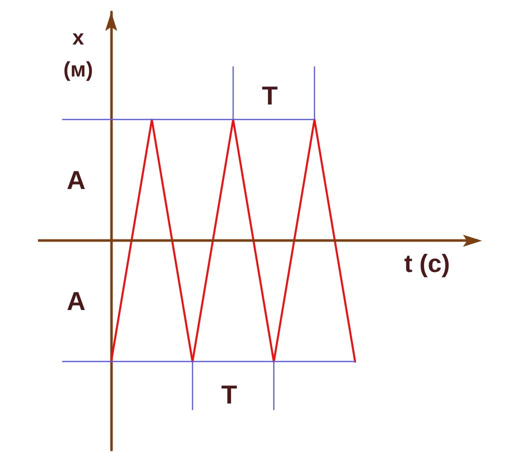  What do you see at coordinates (78, 54) in the screenshot?
I see `y-axis-title: x (м)` at bounding box center [78, 54].